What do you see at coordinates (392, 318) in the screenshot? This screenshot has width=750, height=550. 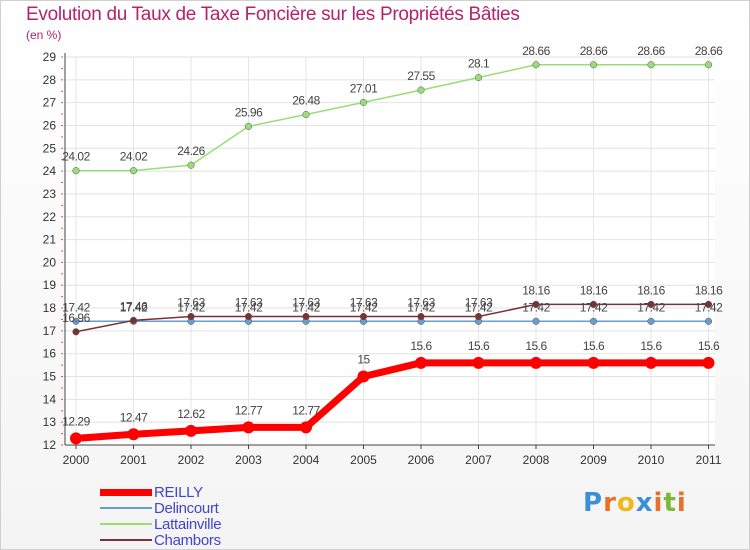 I see `series-line-chambors` at bounding box center [392, 318].